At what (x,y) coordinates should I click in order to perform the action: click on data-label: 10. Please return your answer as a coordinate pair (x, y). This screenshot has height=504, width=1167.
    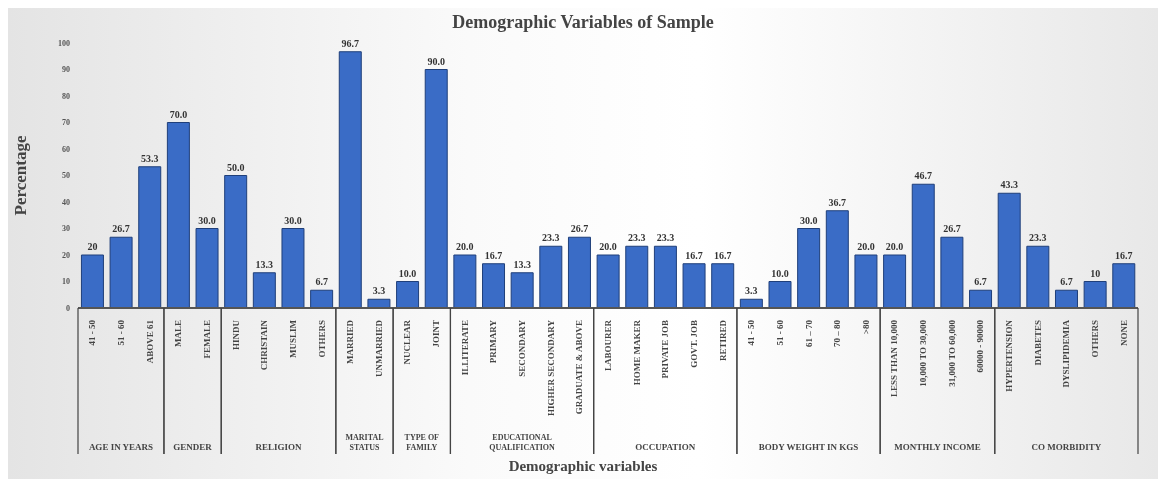
    Looking at the image, I should click on (1095, 273).